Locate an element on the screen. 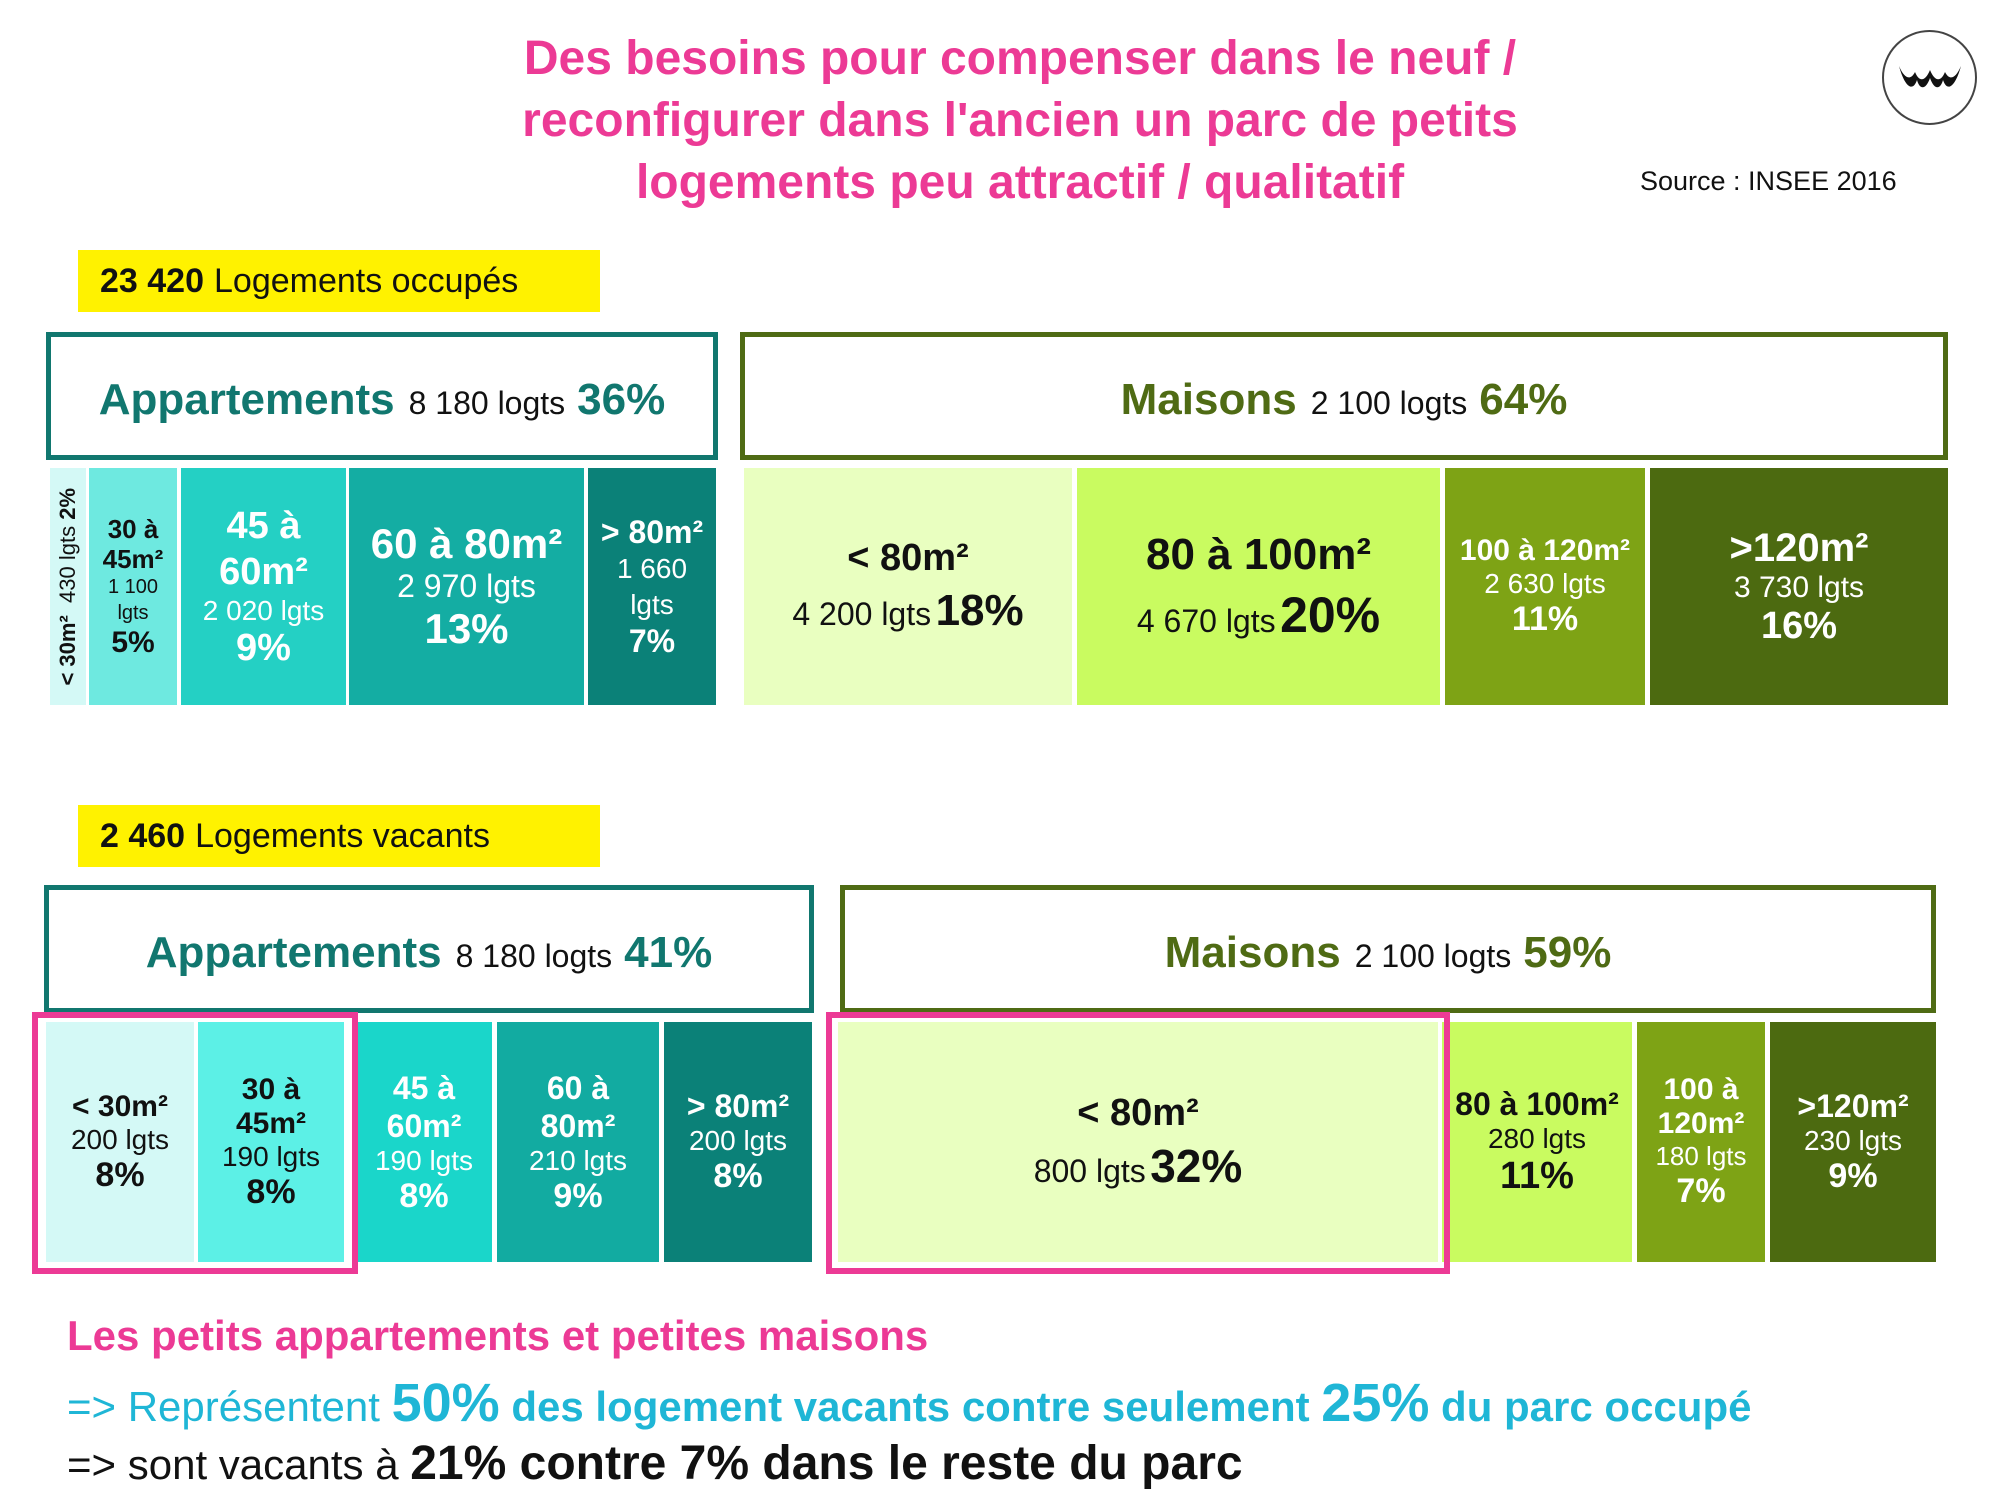 The width and height of the screenshot is (2000, 1500). source-note: Source : INSEE 2016 is located at coordinates (1768, 181).